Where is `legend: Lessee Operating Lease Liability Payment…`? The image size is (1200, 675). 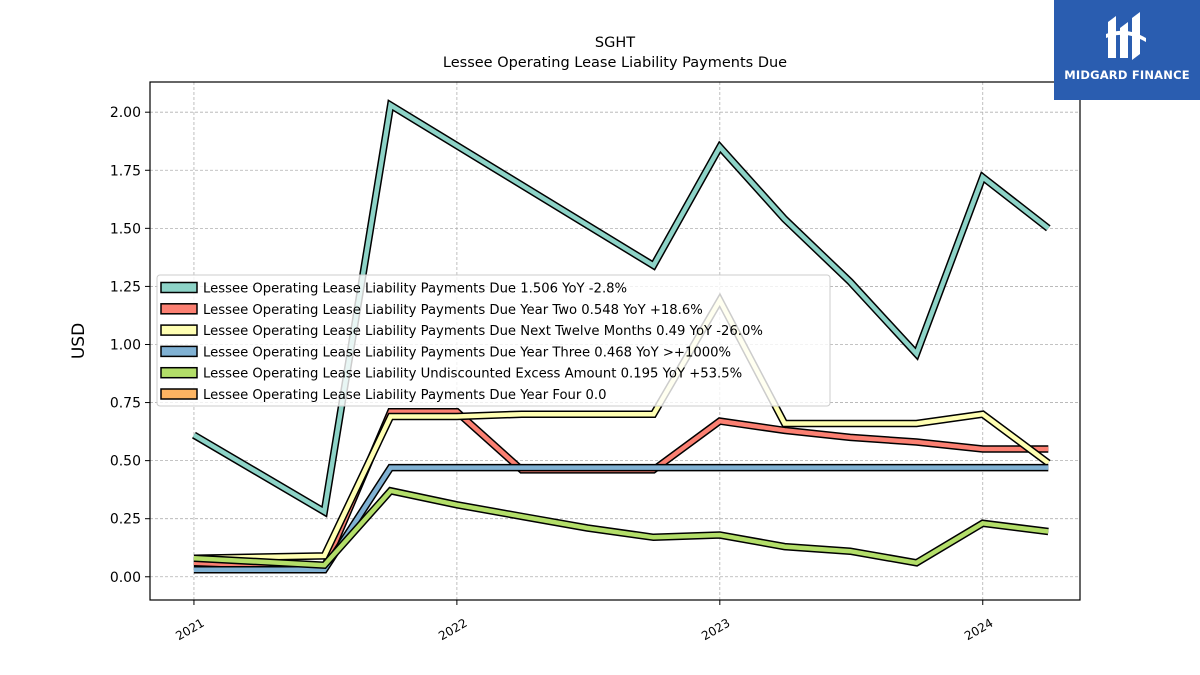
legend: Lessee Operating Lease Liability Payment… is located at coordinates (493, 340).